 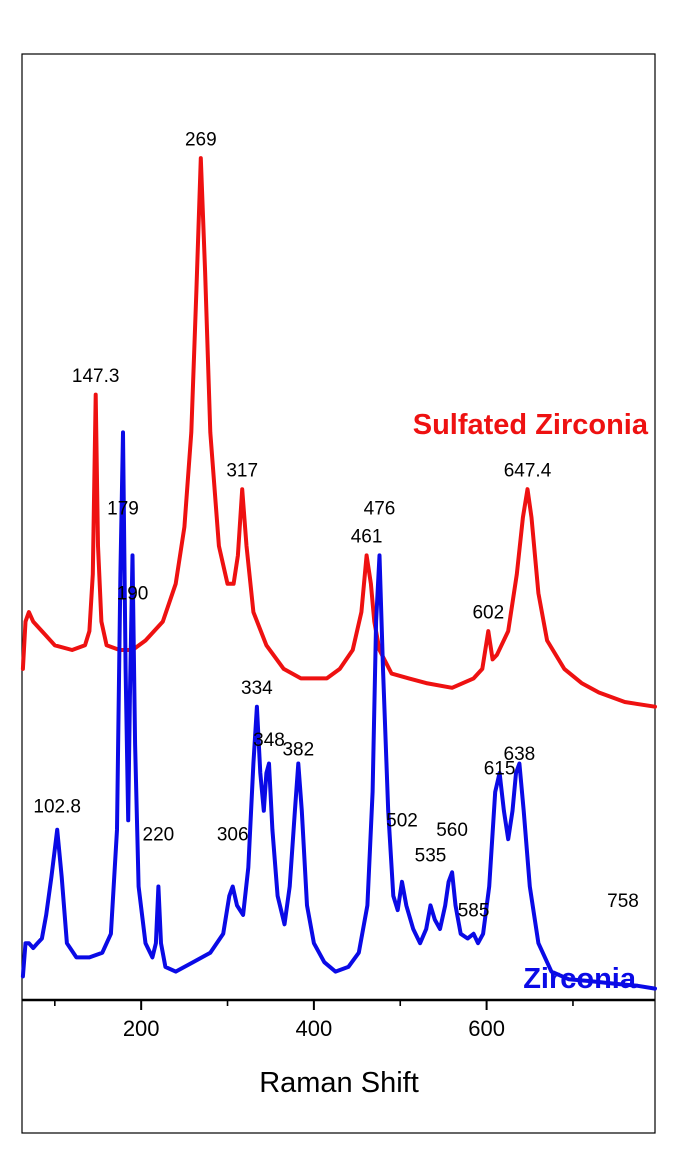 What do you see at coordinates (452, 830) in the screenshot?
I see `peak-label: 560` at bounding box center [452, 830].